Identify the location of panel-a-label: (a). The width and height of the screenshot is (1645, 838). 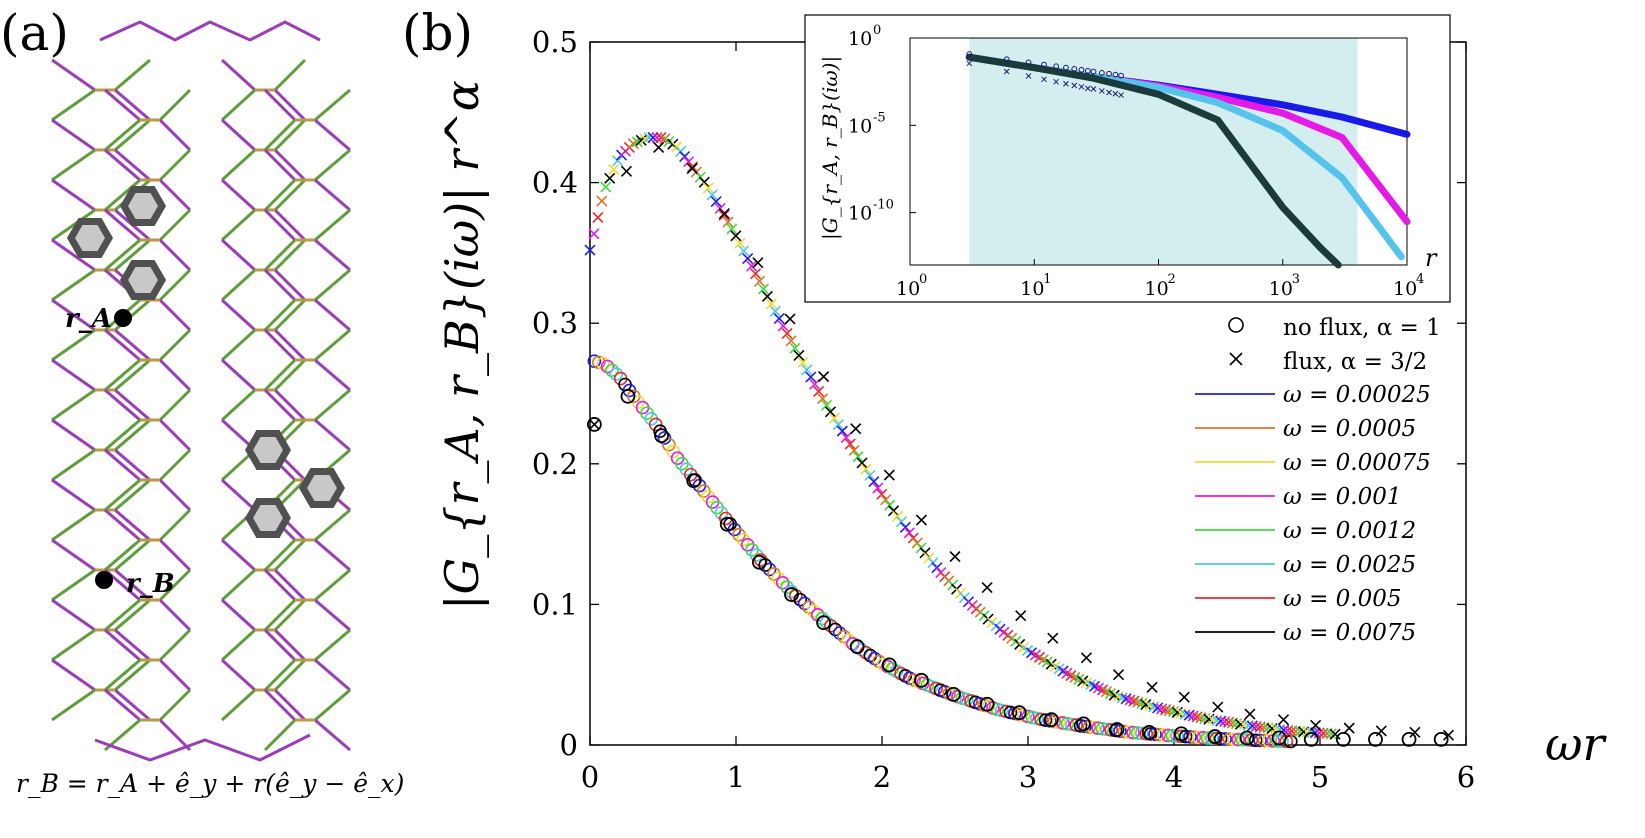
(34, 33).